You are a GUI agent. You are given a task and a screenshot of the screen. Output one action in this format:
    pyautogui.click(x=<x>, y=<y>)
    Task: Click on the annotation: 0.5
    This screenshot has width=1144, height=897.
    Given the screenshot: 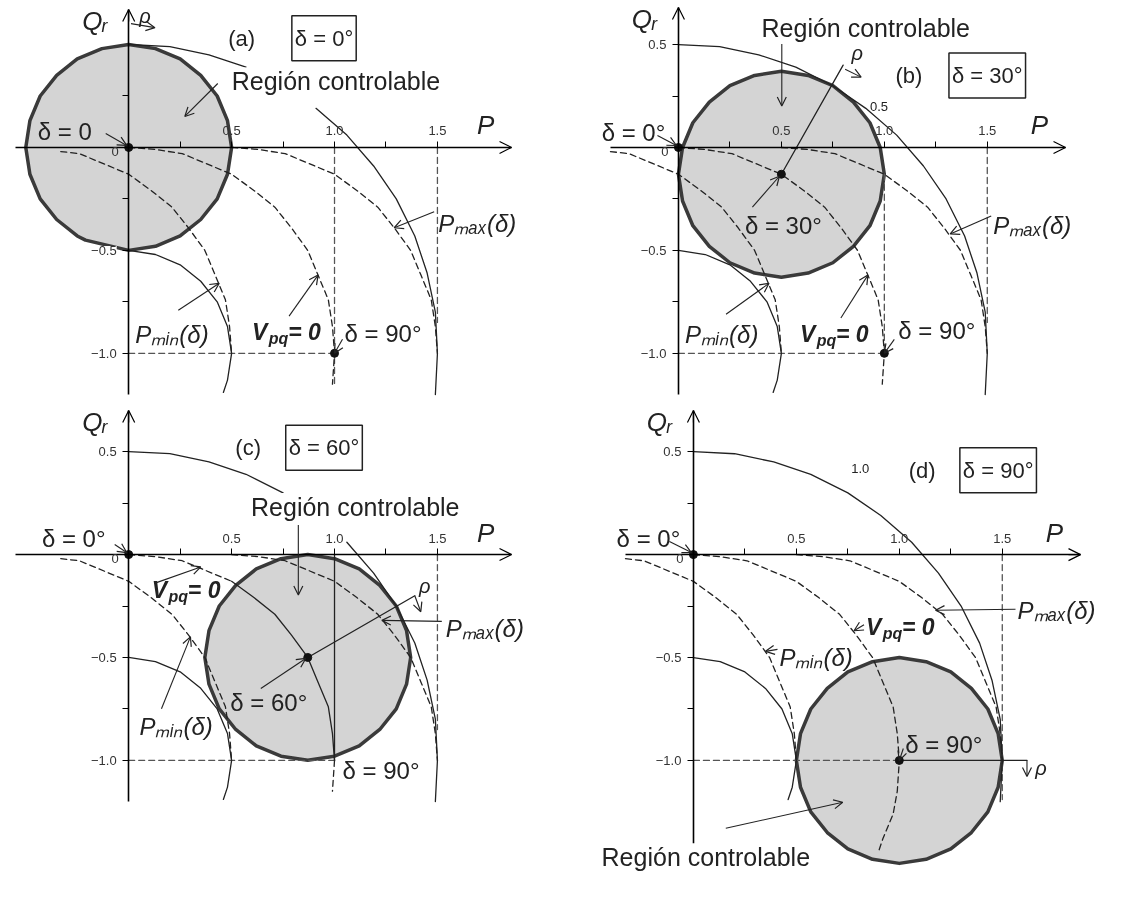 What is the action you would take?
    pyautogui.click(x=878, y=106)
    